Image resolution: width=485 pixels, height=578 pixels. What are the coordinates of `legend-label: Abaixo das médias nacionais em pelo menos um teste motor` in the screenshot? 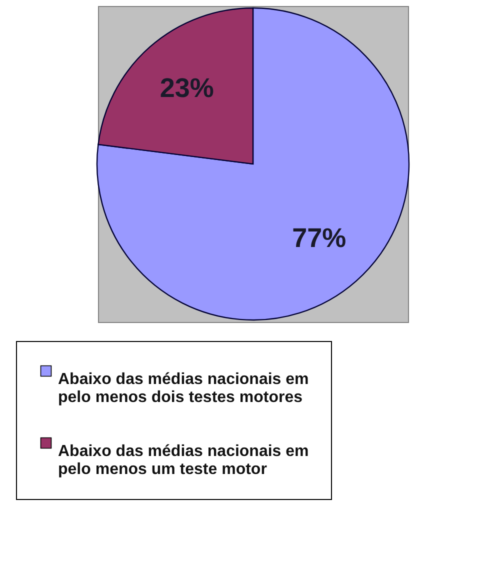 It's located at (183, 460).